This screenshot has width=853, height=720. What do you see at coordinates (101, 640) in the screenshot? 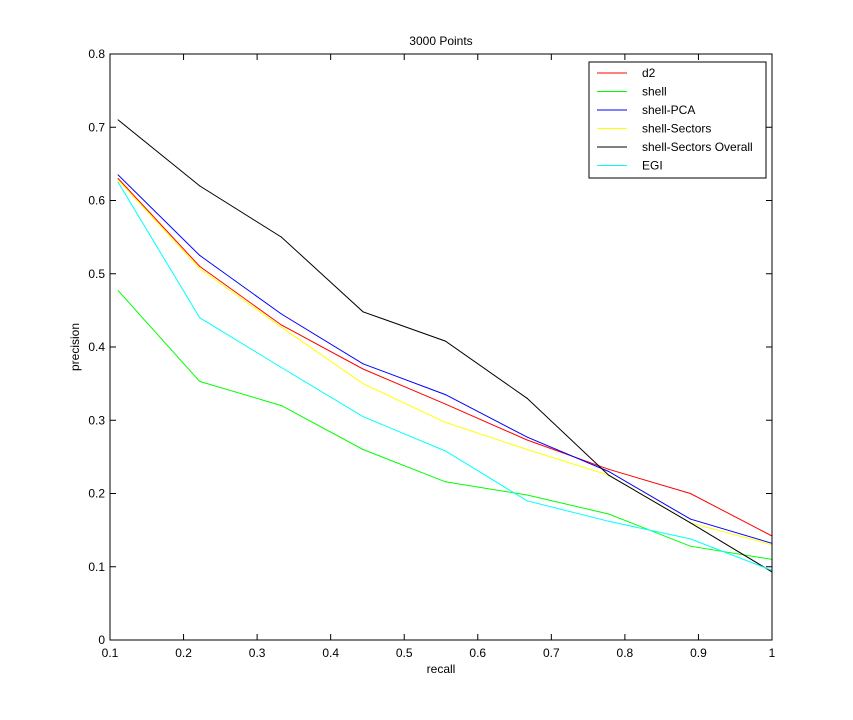
I see `y-tick-label: 0` at bounding box center [101, 640].